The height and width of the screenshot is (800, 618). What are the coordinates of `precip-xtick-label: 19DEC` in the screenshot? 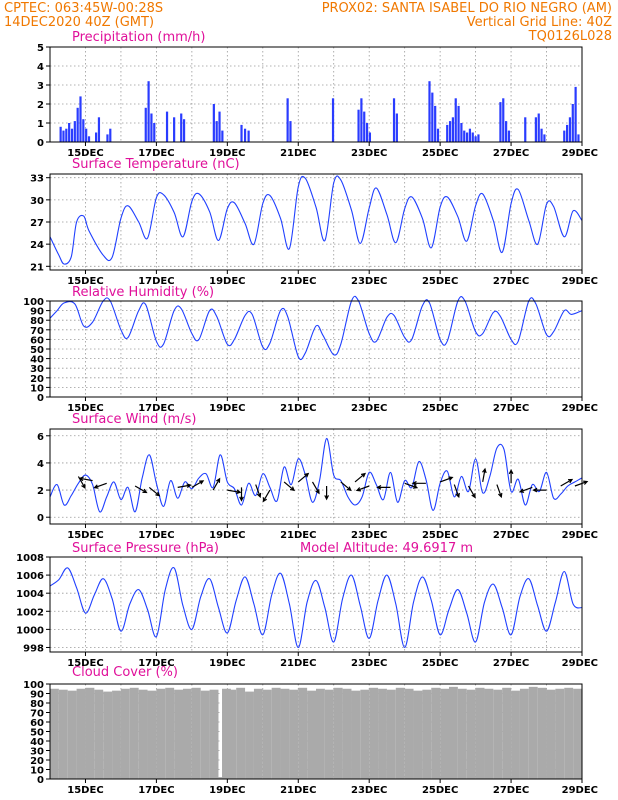 It's located at (227, 153).